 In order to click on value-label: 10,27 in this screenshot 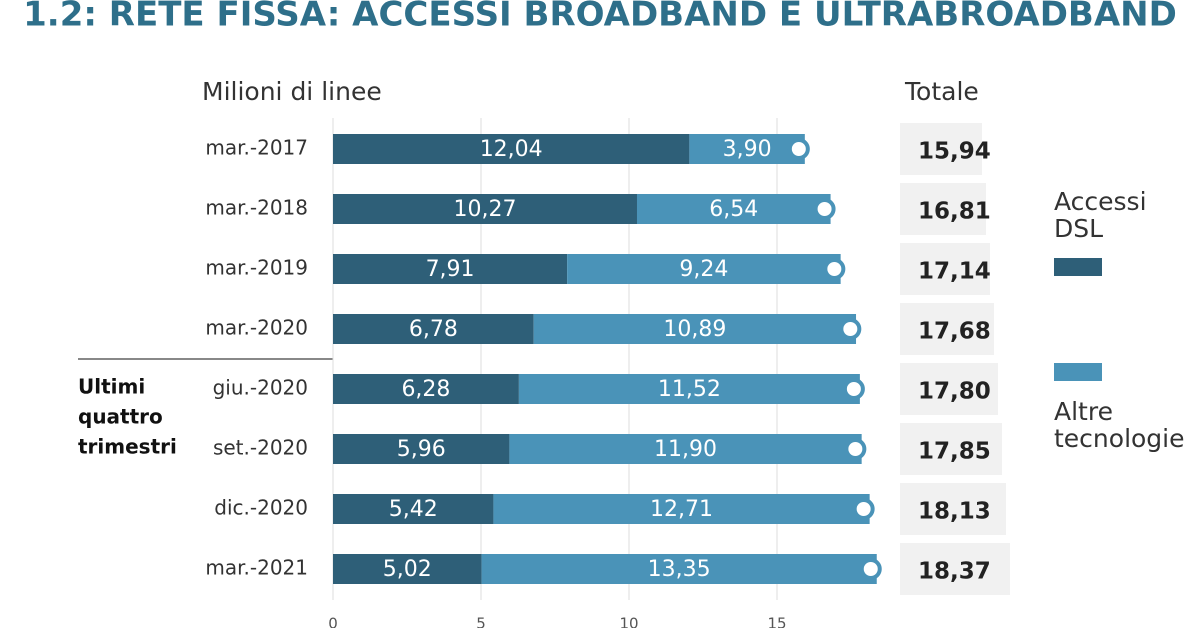, I will do `click(485, 209)`.